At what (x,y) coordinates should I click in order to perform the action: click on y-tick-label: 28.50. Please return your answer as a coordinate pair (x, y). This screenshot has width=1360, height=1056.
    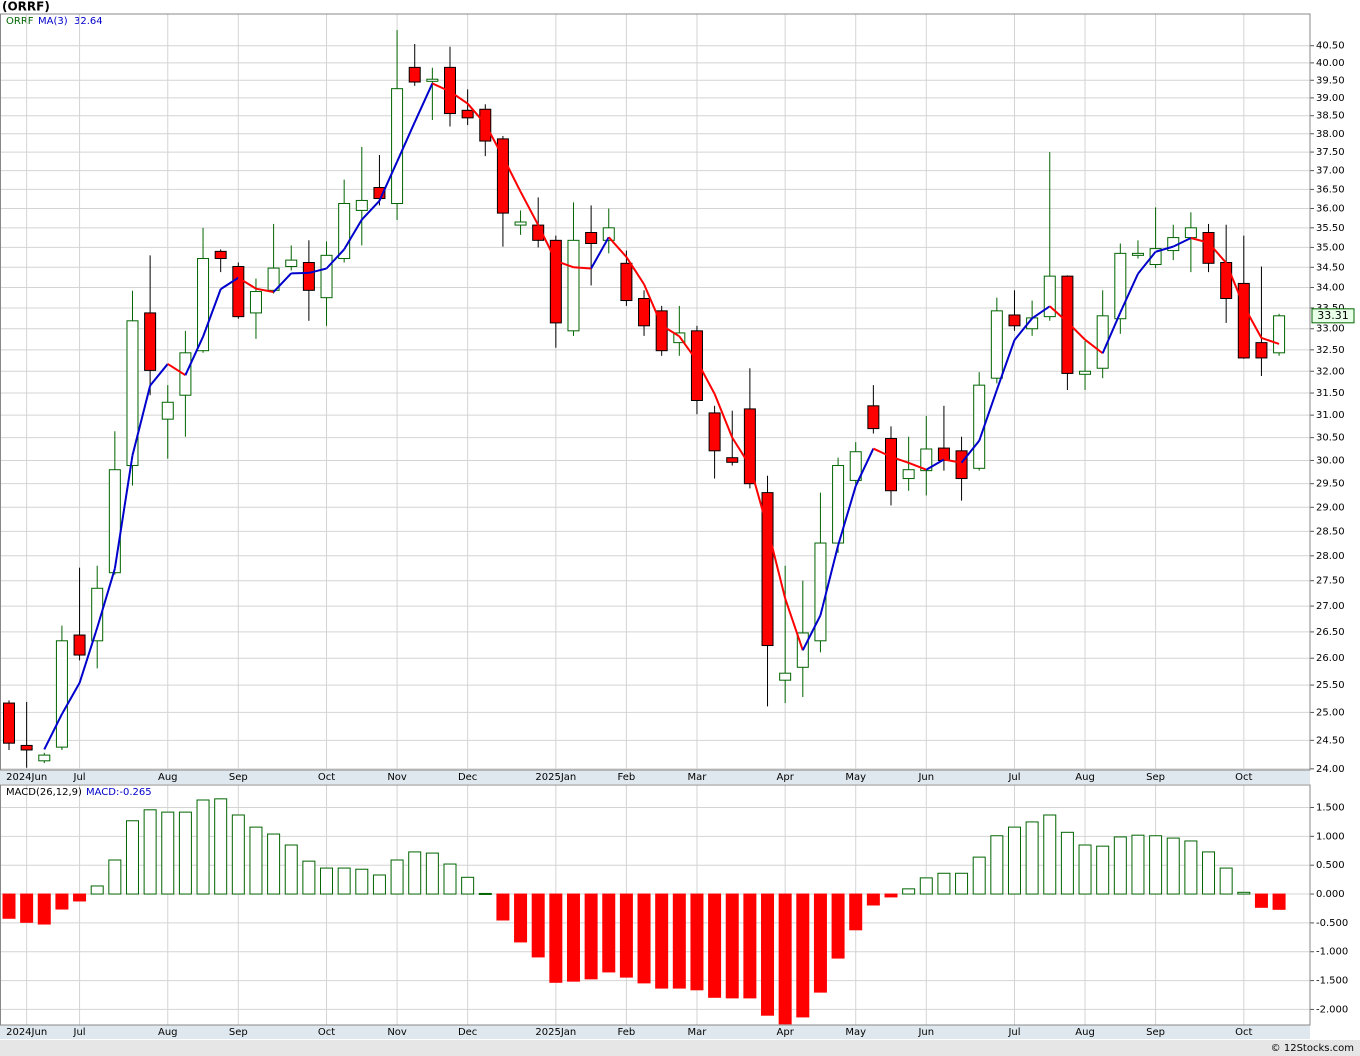
    Looking at the image, I should click on (1330, 531).